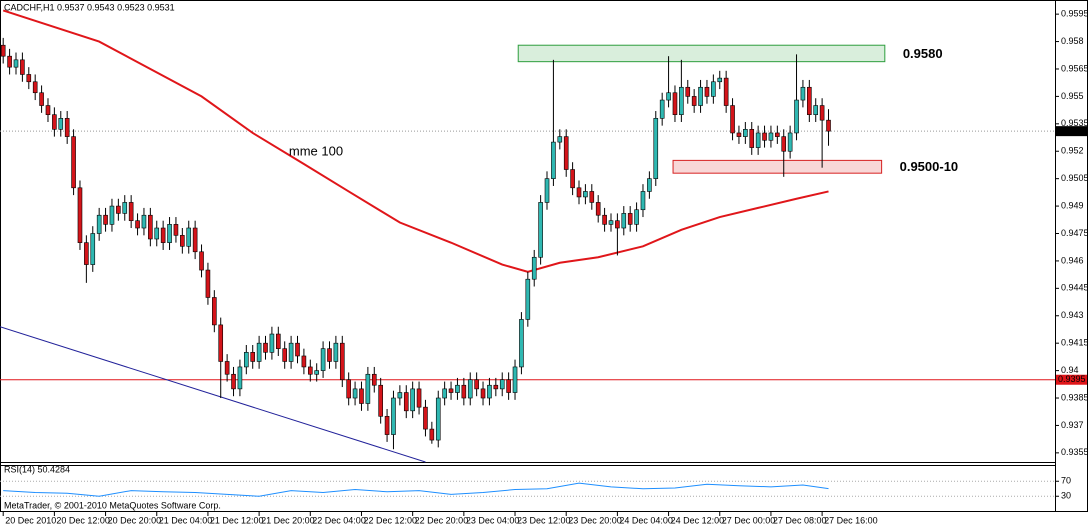 This screenshot has width=1088, height=528. Describe the element at coordinates (30, 520) in the screenshot. I see `x-tick-label: 20 Dec 2010` at that location.